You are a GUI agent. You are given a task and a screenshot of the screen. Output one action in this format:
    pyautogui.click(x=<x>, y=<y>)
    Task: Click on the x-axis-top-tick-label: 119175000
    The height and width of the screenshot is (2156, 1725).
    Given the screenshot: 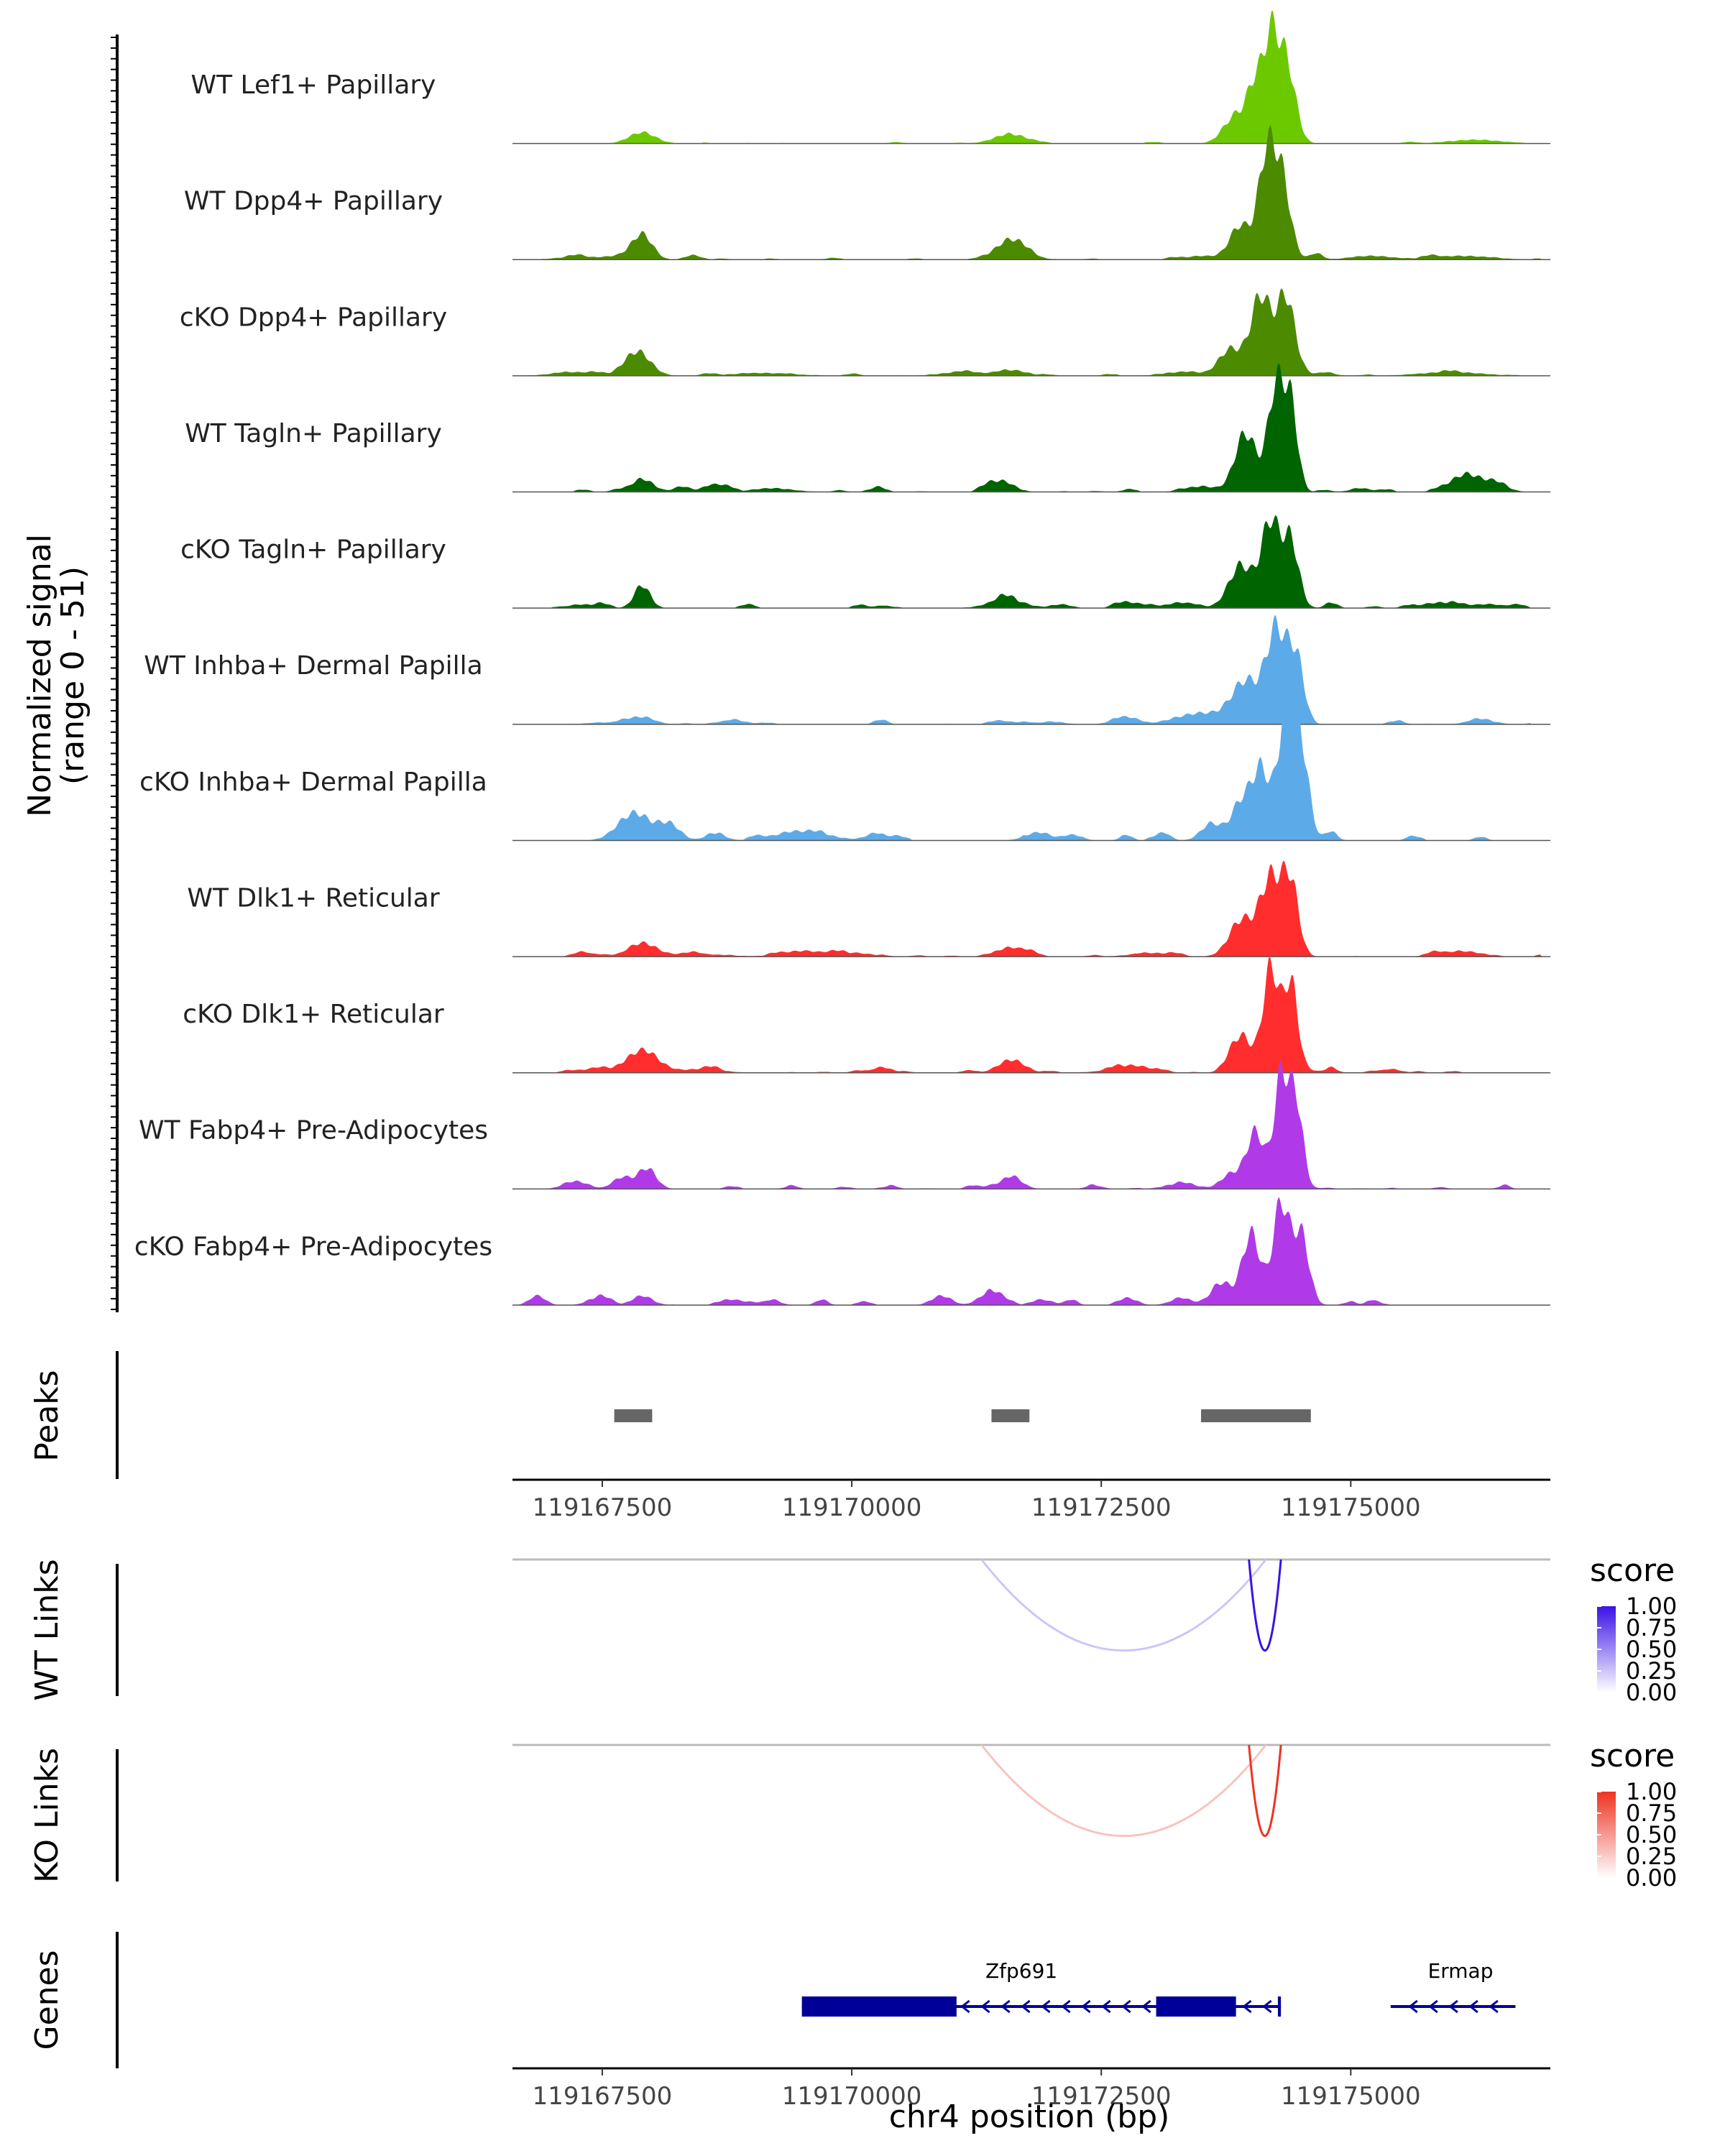 What is the action you would take?
    pyautogui.click(x=1351, y=1507)
    